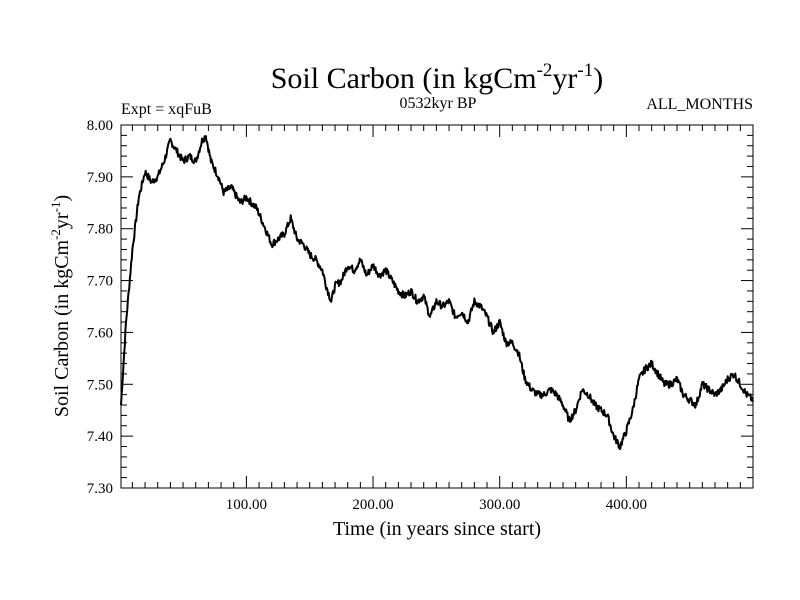 Image resolution: width=800 pixels, height=600 pixels. What do you see at coordinates (438, 103) in the screenshot?
I see `period-label: 0532kyr BP` at bounding box center [438, 103].